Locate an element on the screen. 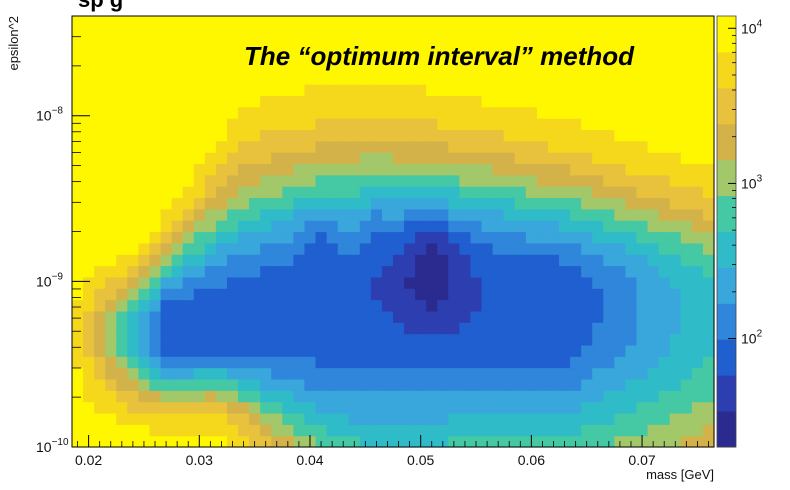 This screenshot has width=790, height=490. top-clipped-title: sp g is located at coordinates (100, 6).